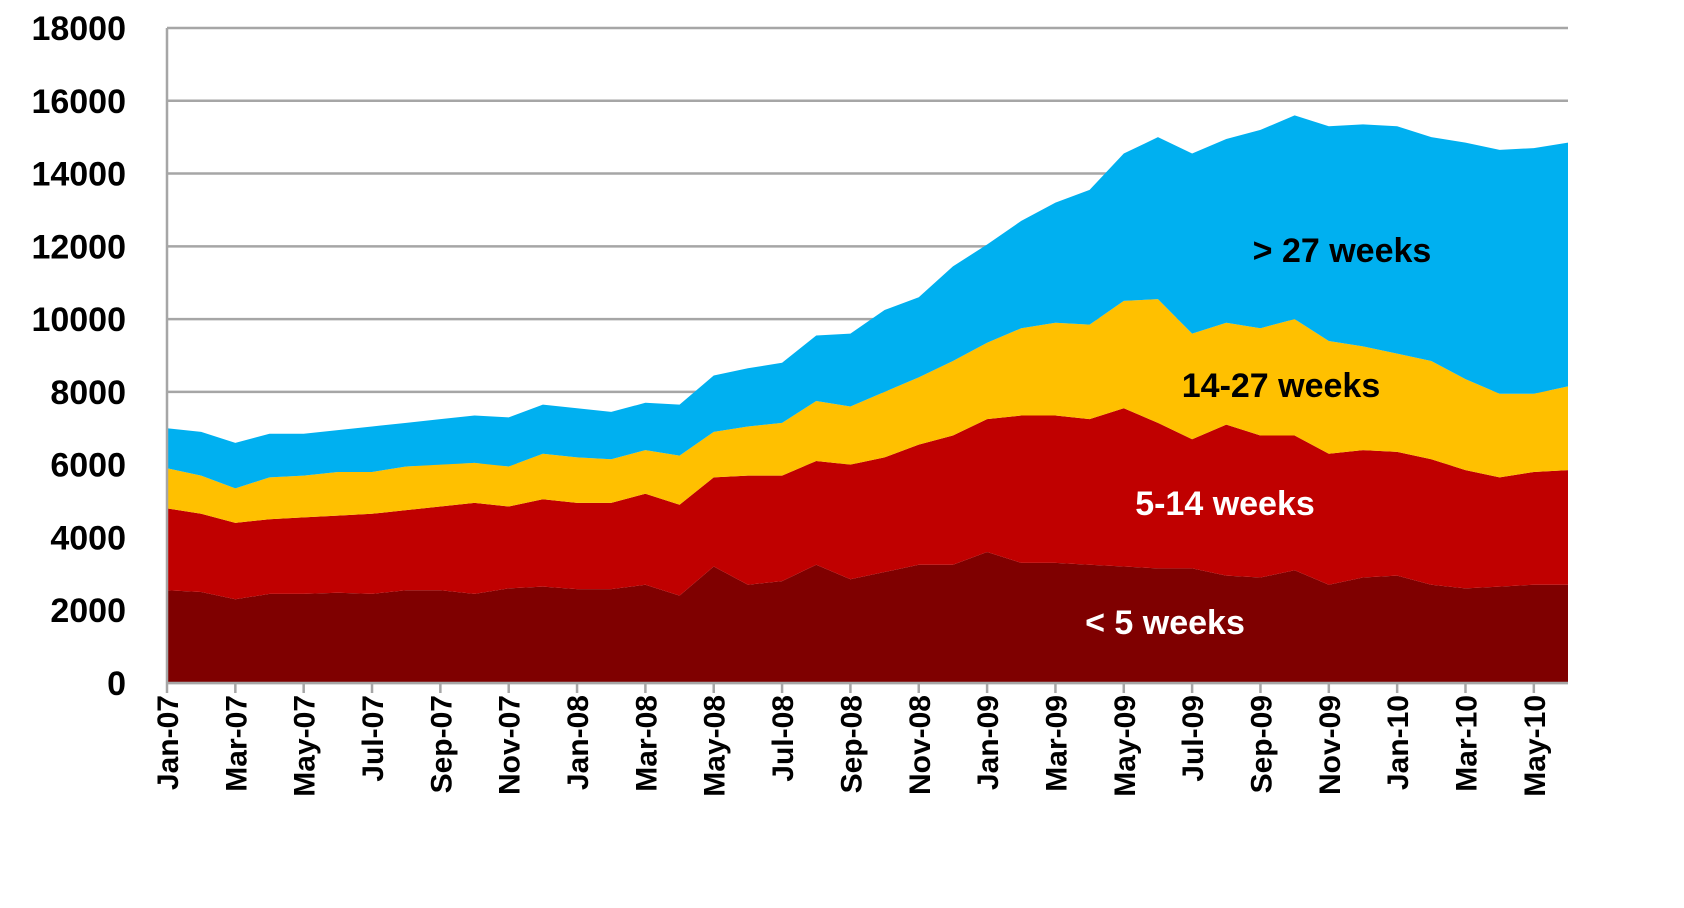 This screenshot has width=1684, height=908. I want to click on x-tick-label: May-10, so click(1535, 746).